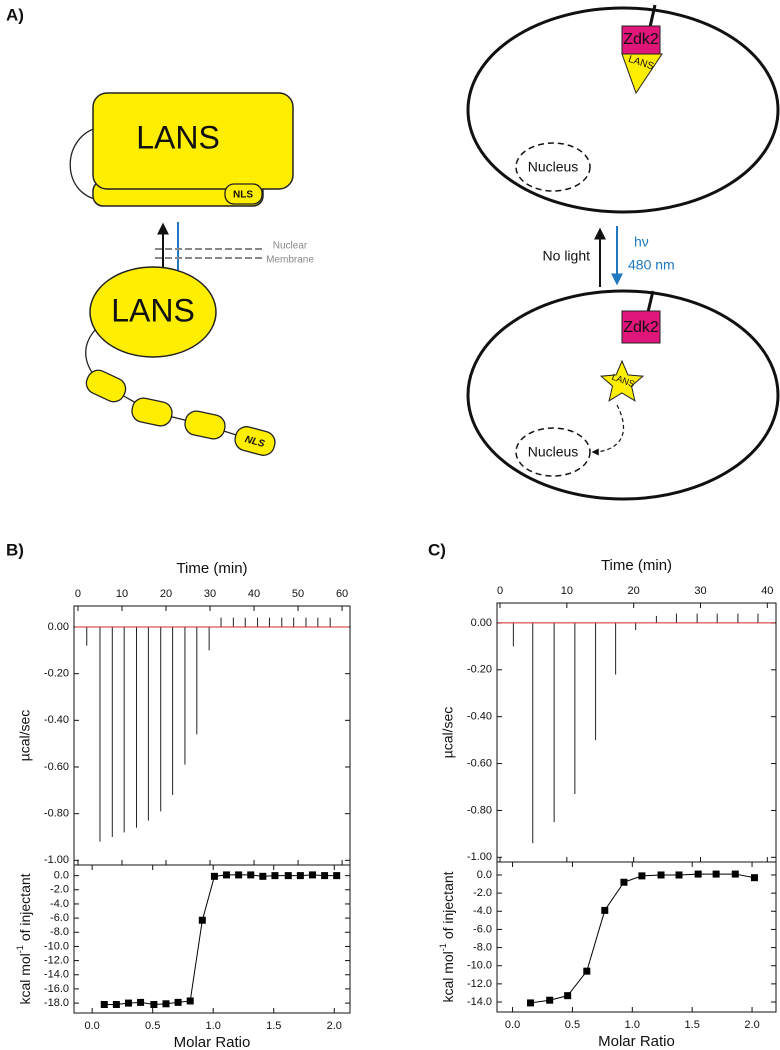 This screenshot has height=1050, width=780. Describe the element at coordinates (479, 966) in the screenshot. I see `y-tick-label: -10.0` at that location.